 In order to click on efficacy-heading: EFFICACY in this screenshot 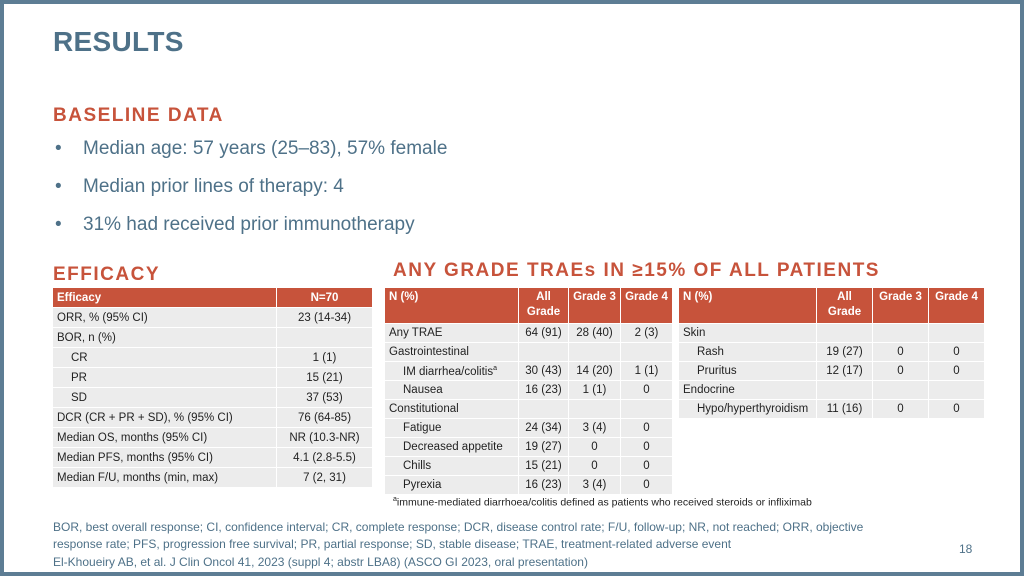, I will do `click(106, 274)`.